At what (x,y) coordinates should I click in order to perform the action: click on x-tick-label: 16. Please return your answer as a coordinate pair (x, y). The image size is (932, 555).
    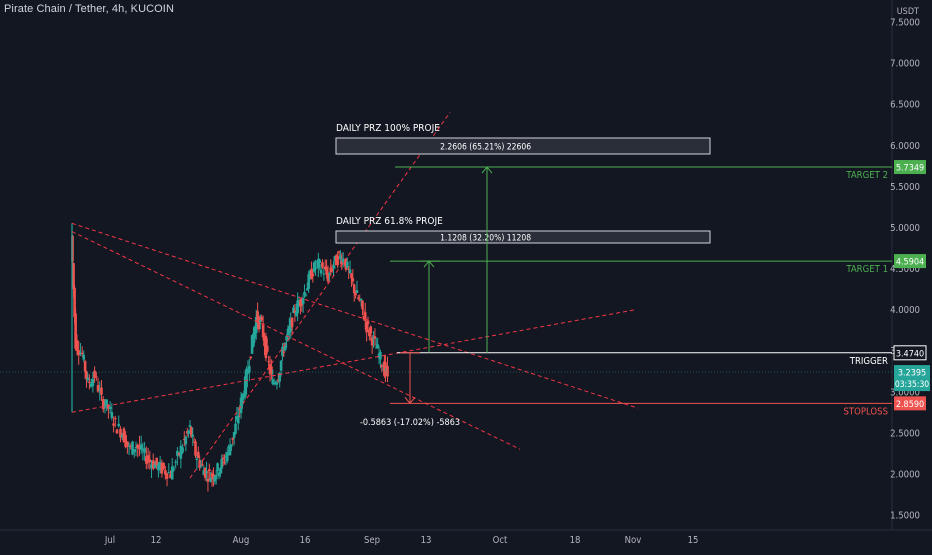
    Looking at the image, I should click on (305, 540).